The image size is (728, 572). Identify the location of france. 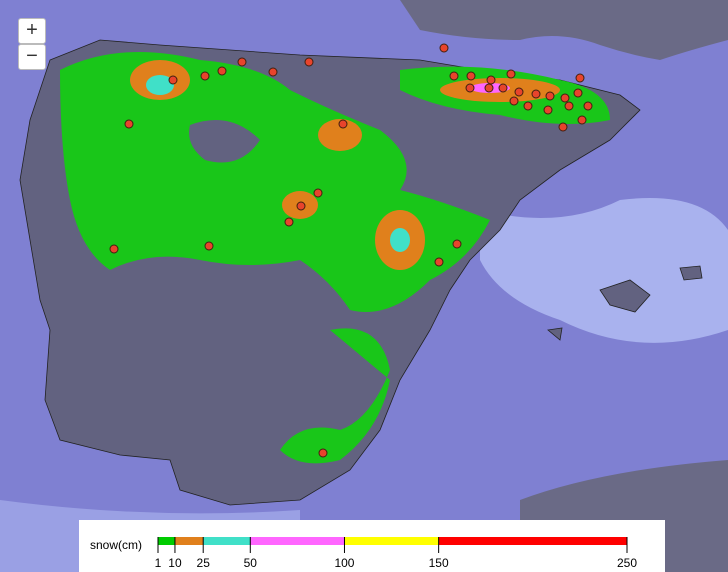
(564, 30).